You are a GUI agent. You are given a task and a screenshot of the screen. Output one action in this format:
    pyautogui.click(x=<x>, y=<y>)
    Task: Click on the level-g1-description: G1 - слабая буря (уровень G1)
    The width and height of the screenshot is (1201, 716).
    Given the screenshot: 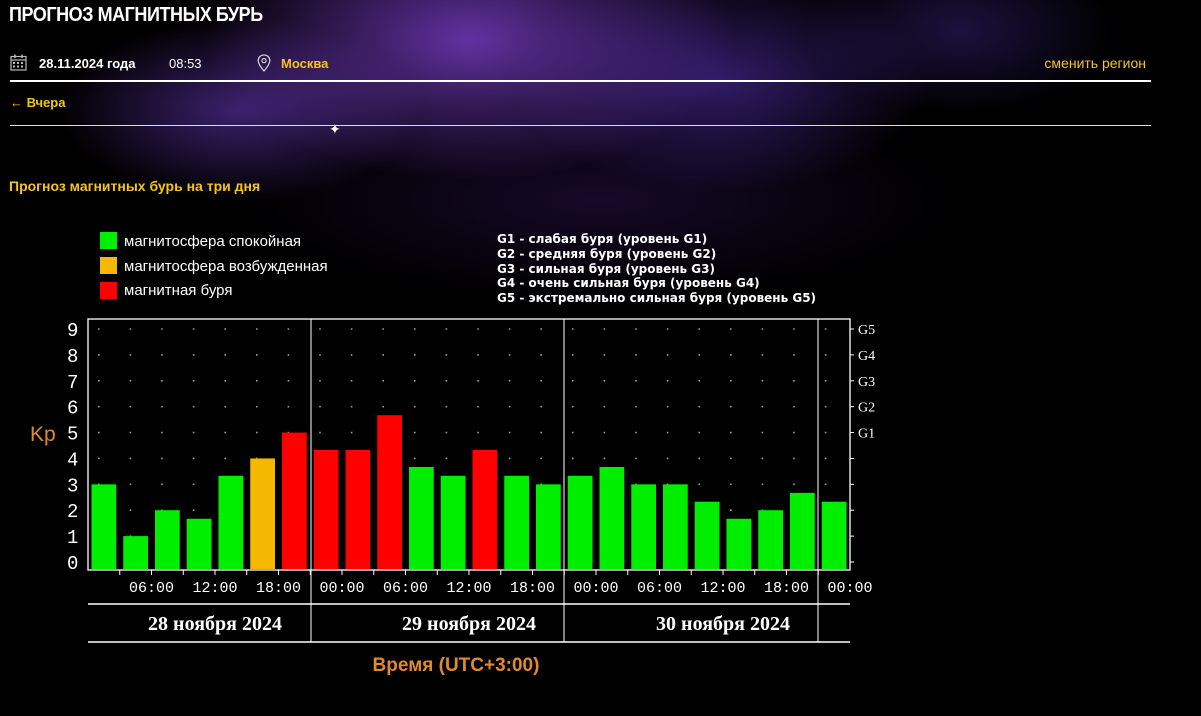 What is the action you would take?
    pyautogui.click(x=602, y=239)
    